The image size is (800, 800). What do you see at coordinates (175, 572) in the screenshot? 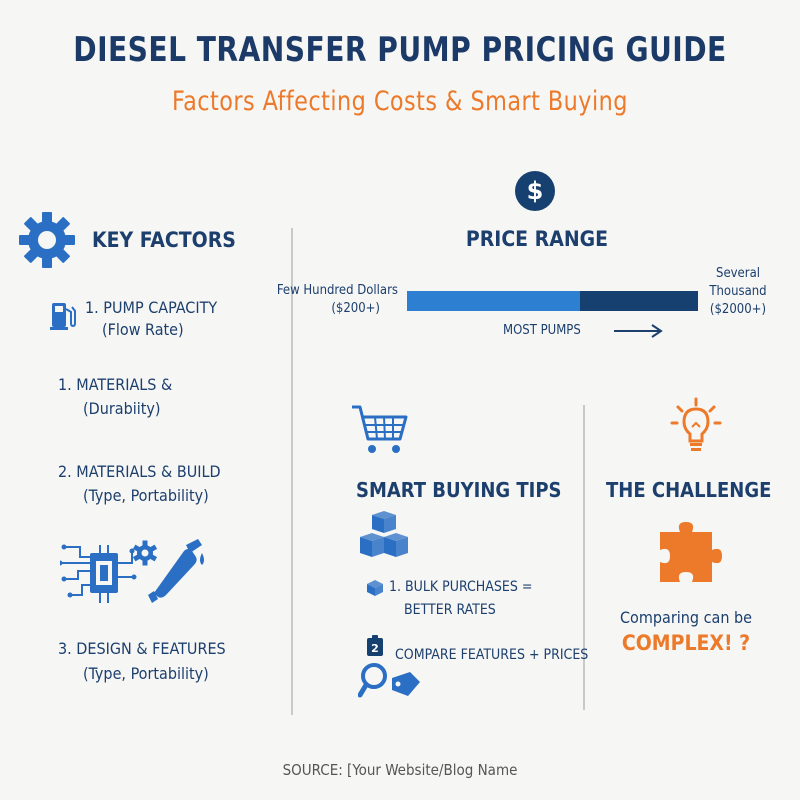
I see `fuel-nozzle-icon` at bounding box center [175, 572].